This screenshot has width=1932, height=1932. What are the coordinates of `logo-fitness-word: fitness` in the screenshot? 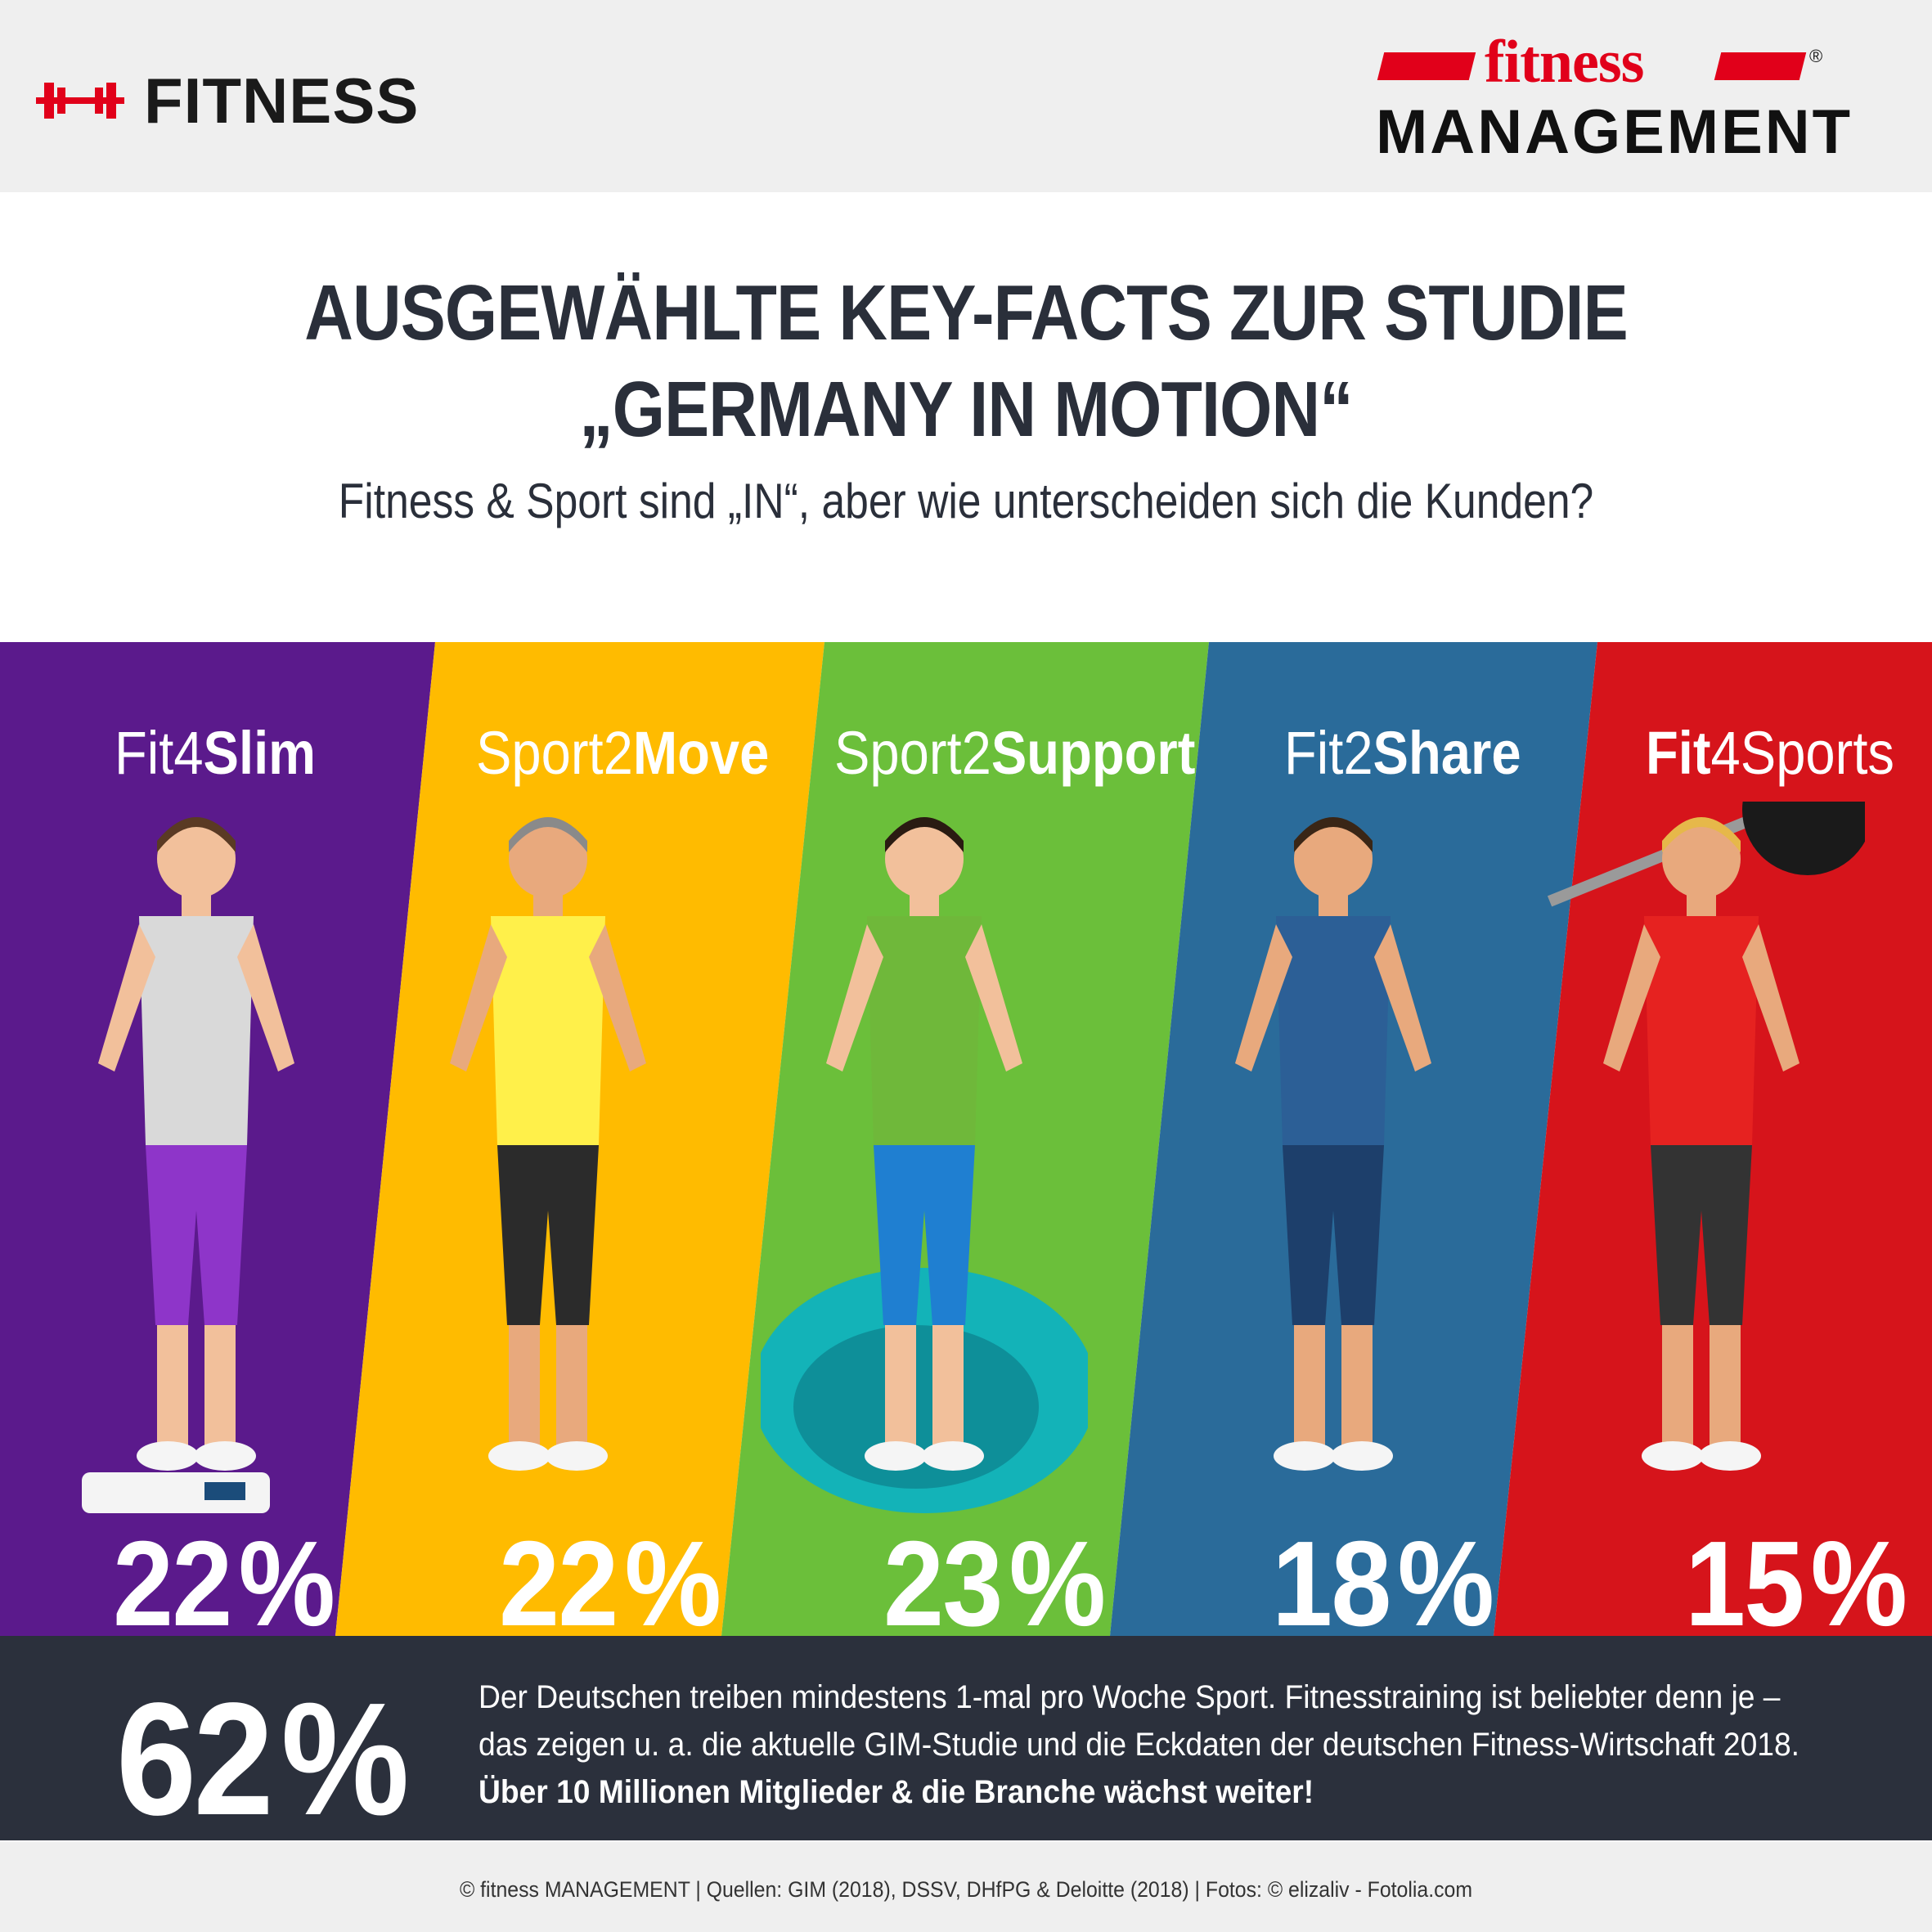 It's located at (1564, 63).